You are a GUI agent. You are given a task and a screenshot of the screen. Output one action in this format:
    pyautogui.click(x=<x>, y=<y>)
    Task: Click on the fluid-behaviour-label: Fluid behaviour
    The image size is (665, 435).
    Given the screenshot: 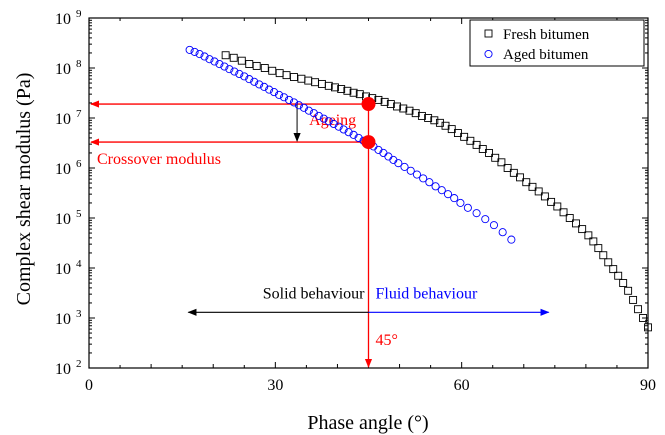 What is the action you would take?
    pyautogui.click(x=427, y=293)
    